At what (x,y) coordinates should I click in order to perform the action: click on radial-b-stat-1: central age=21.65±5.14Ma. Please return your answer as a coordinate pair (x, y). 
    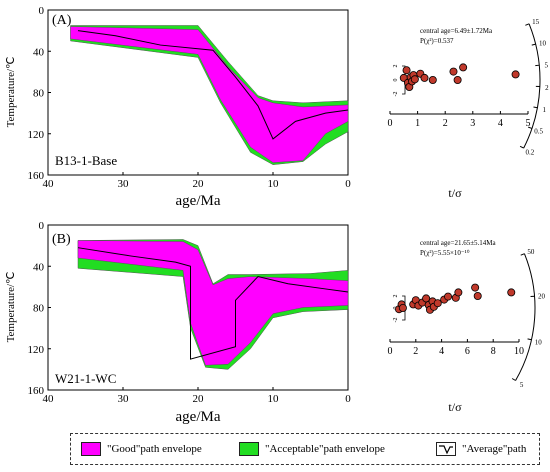
    Looking at the image, I should click on (458, 243).